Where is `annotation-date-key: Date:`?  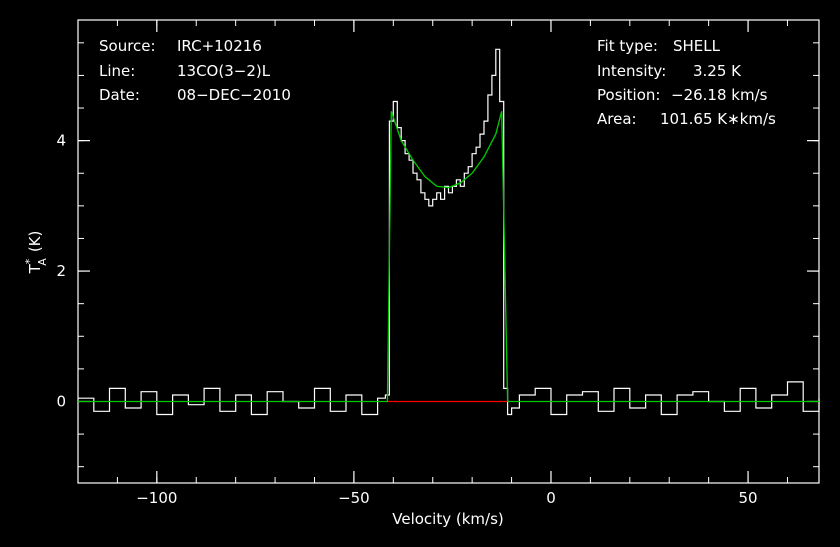
annotation-date-key: Date: is located at coordinates (119, 95).